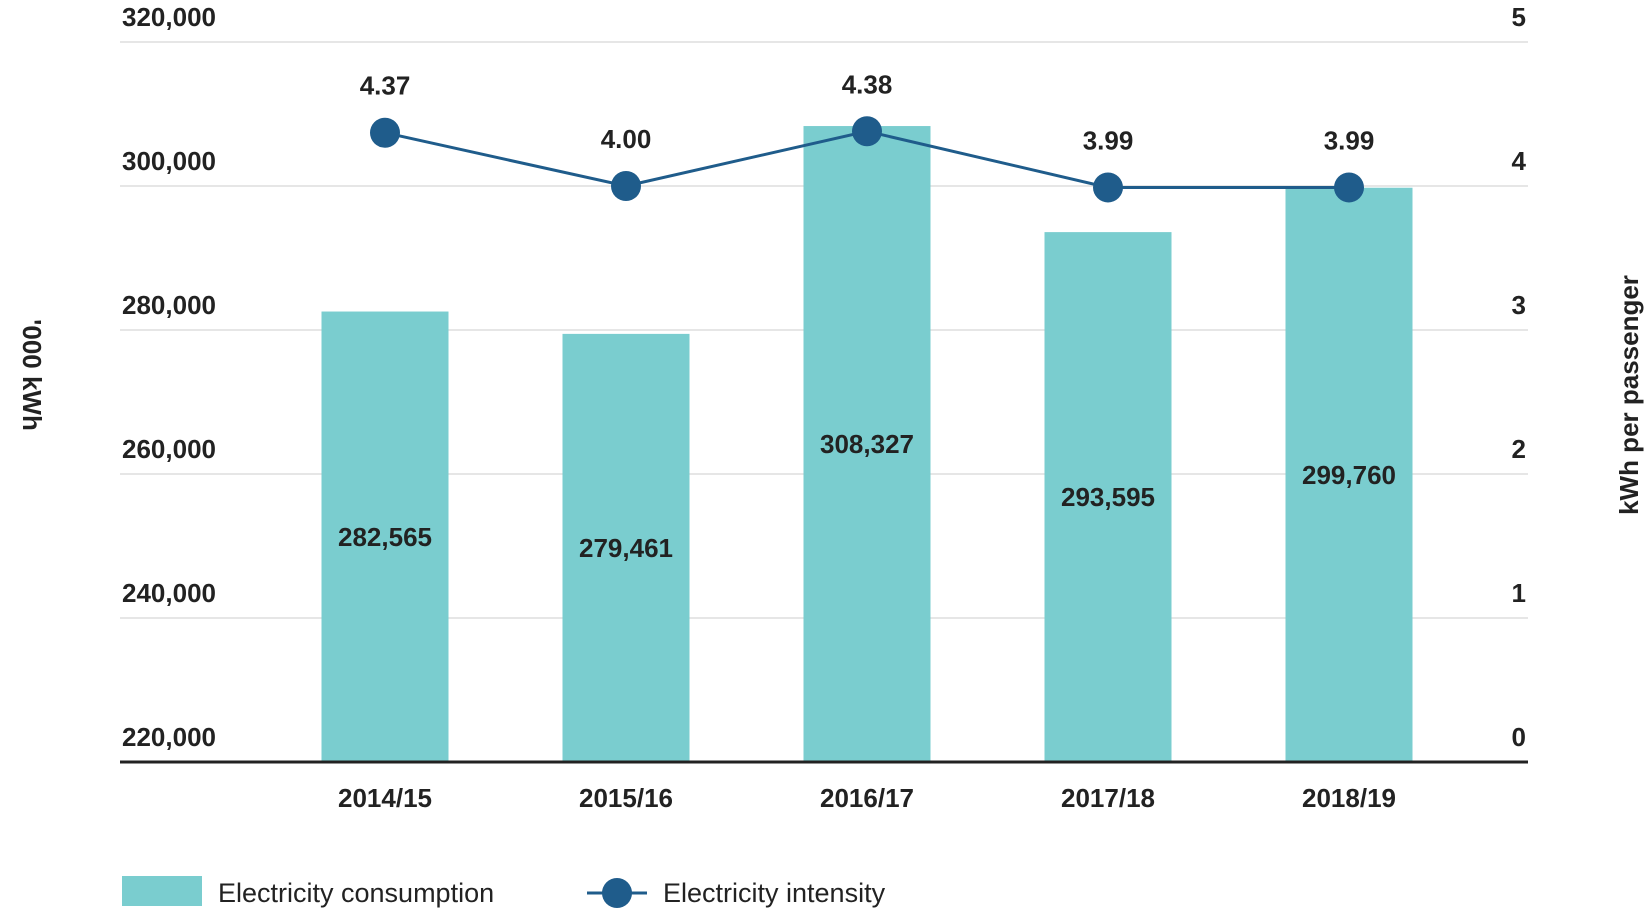 This screenshot has height=910, width=1650. I want to click on bar-value-label: 299,760, so click(1349, 475).